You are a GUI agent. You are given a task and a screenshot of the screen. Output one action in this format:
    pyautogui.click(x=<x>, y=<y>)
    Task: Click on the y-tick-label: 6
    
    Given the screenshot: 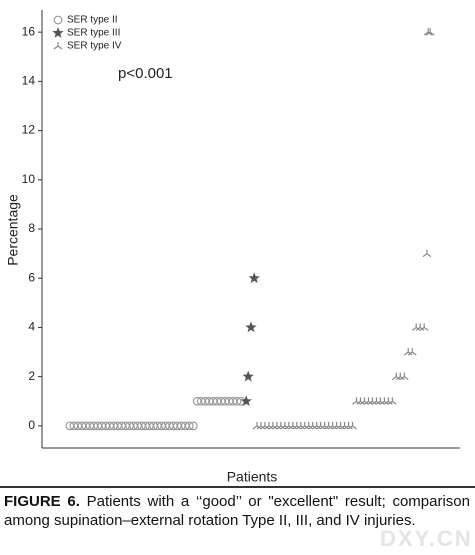 What is the action you would take?
    pyautogui.click(x=31, y=277)
    